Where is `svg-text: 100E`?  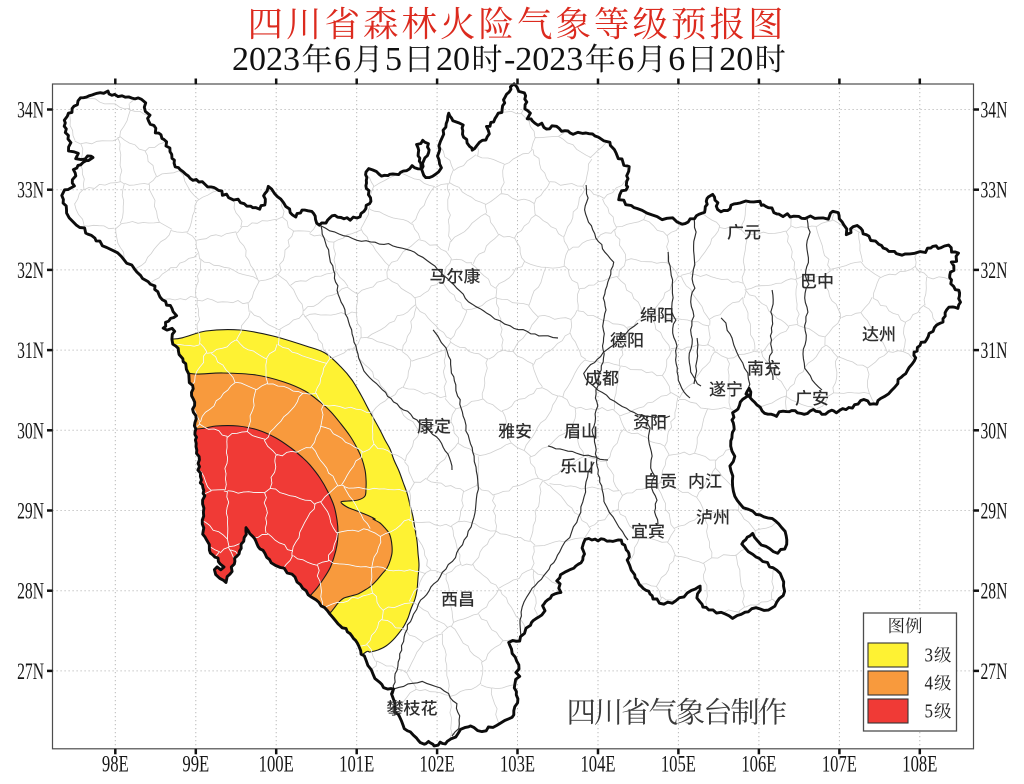
svg-text: 100E is located at coordinates (276, 765).